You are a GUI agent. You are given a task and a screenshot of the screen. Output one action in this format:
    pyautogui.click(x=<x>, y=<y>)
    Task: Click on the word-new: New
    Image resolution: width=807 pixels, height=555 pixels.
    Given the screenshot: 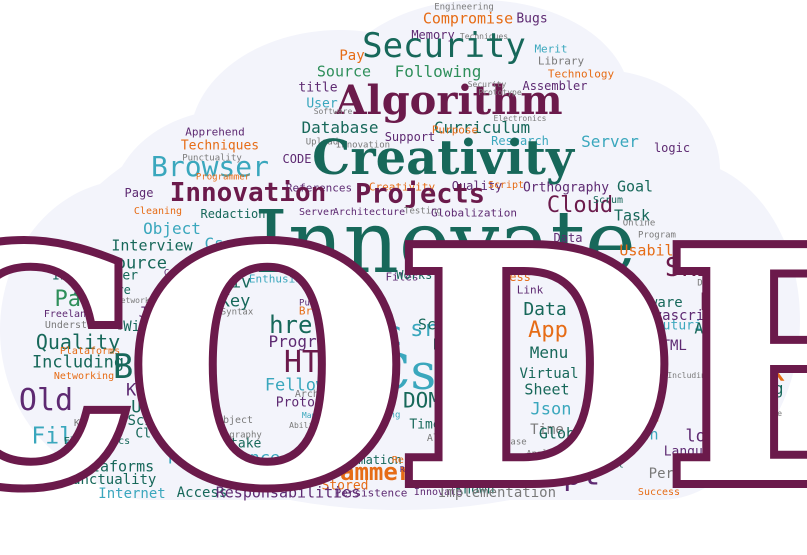 What is the action you would take?
    pyautogui.click(x=624, y=383)
    